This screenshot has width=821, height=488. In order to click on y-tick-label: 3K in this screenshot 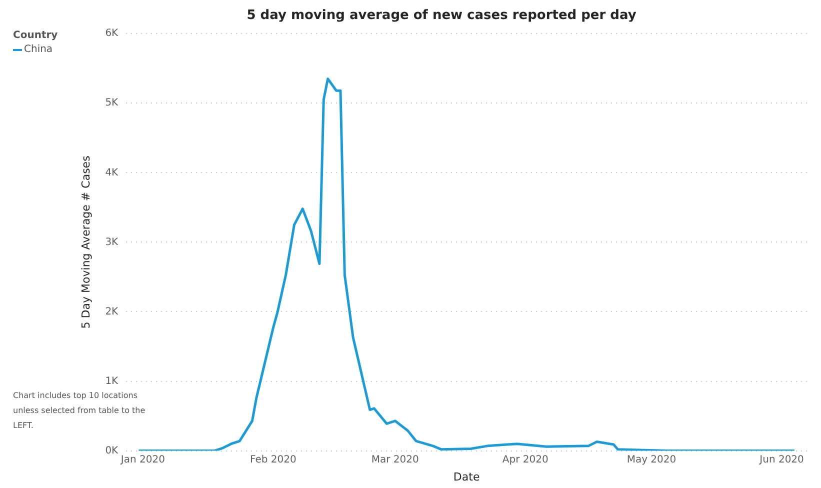, I will do `click(112, 242)`.